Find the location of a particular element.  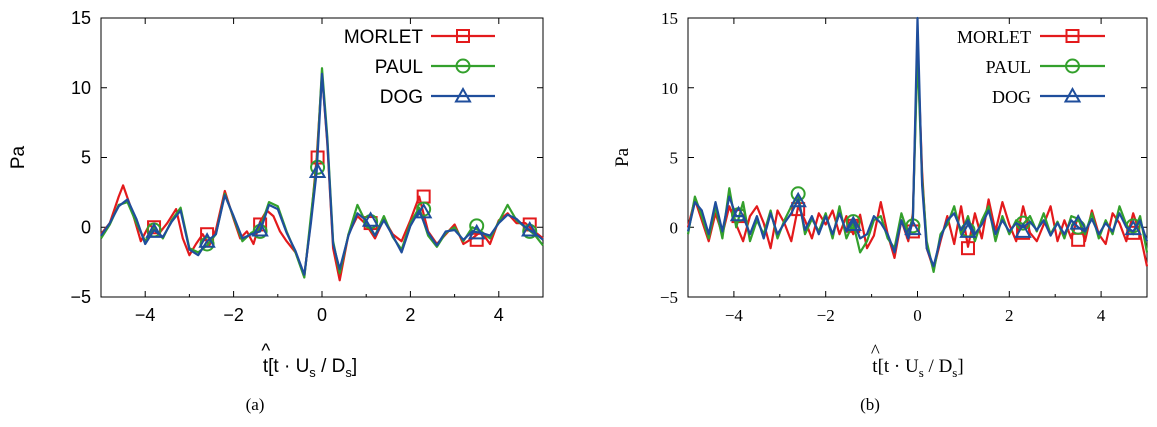

panel-caption: (b) is located at coordinates (870, 404).